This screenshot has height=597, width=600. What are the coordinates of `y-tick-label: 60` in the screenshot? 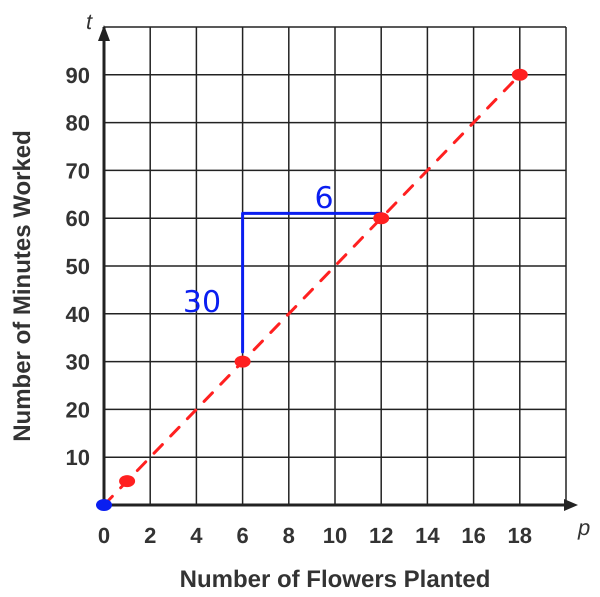 It's located at (78, 219).